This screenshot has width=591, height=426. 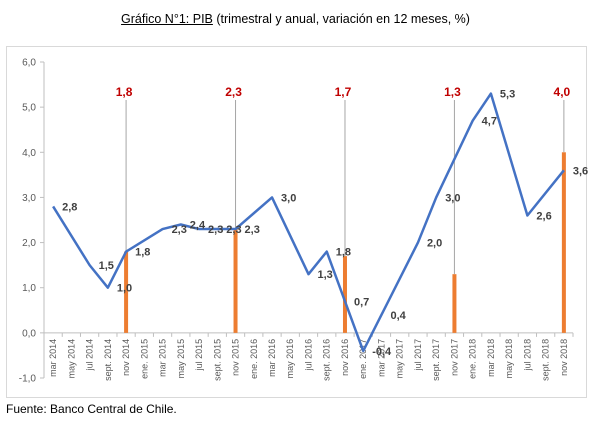 I want to click on y-tick-label: 3,0, so click(x=29, y=198).